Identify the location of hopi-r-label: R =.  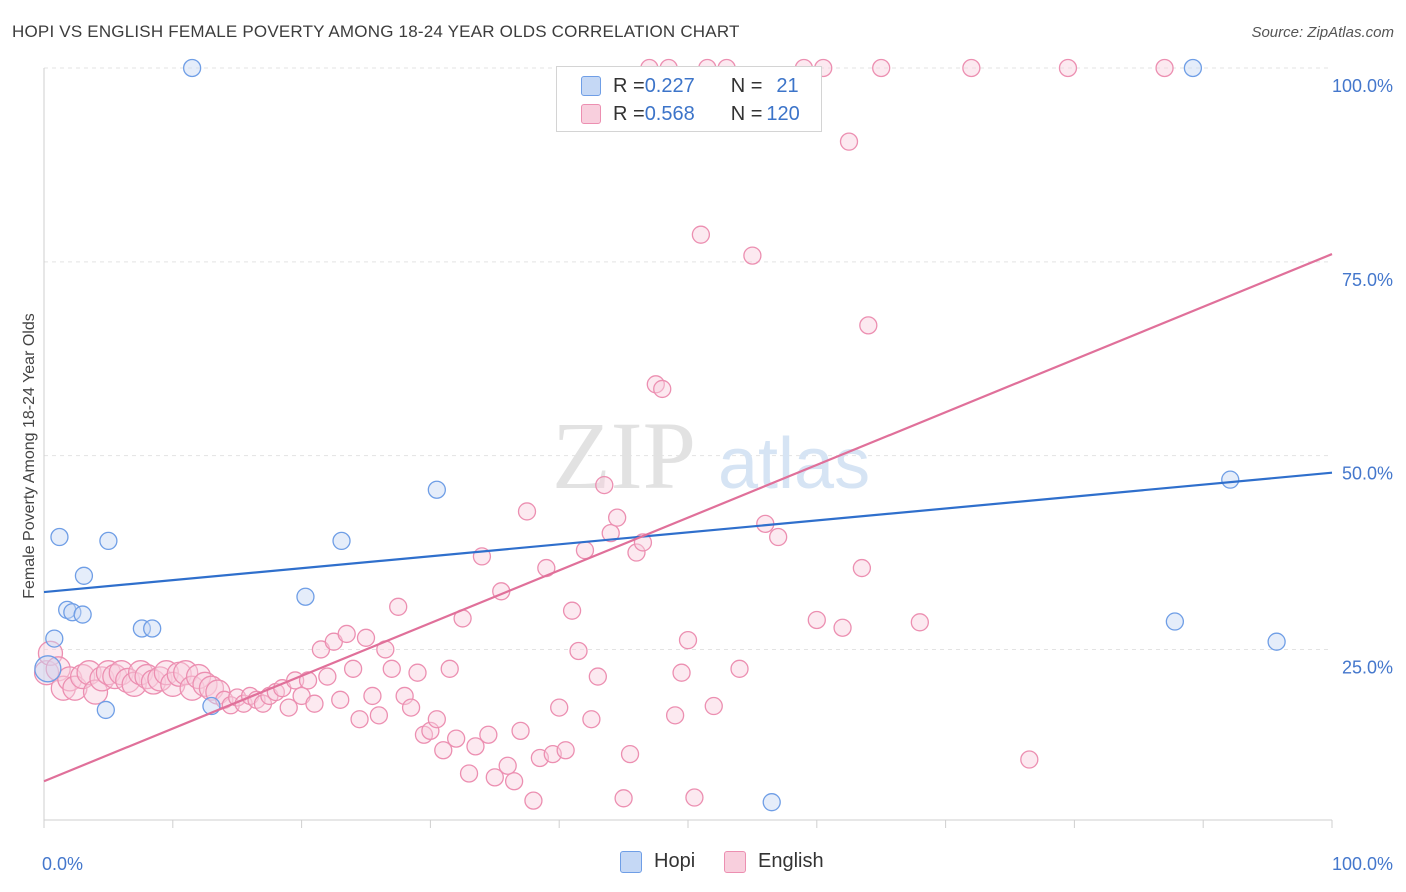
(629, 85).